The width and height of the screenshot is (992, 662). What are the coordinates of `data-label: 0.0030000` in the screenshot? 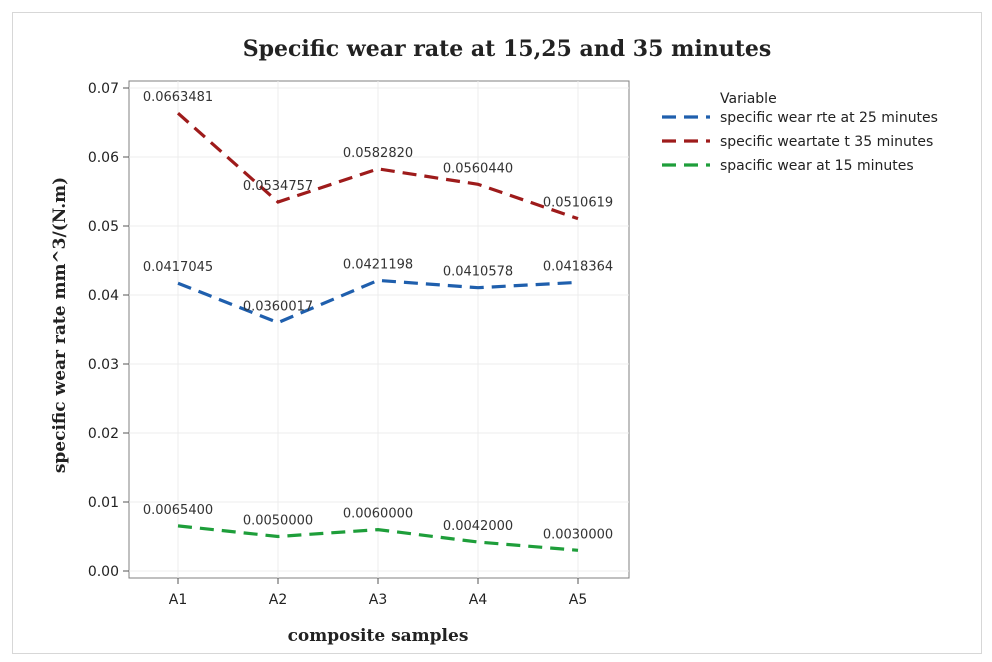 It's located at (578, 534).